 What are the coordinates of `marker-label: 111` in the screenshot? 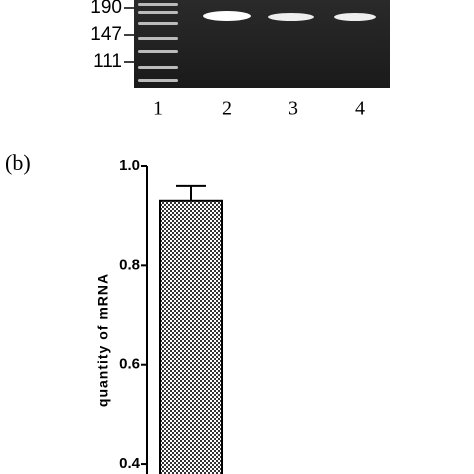 It's located at (107, 61).